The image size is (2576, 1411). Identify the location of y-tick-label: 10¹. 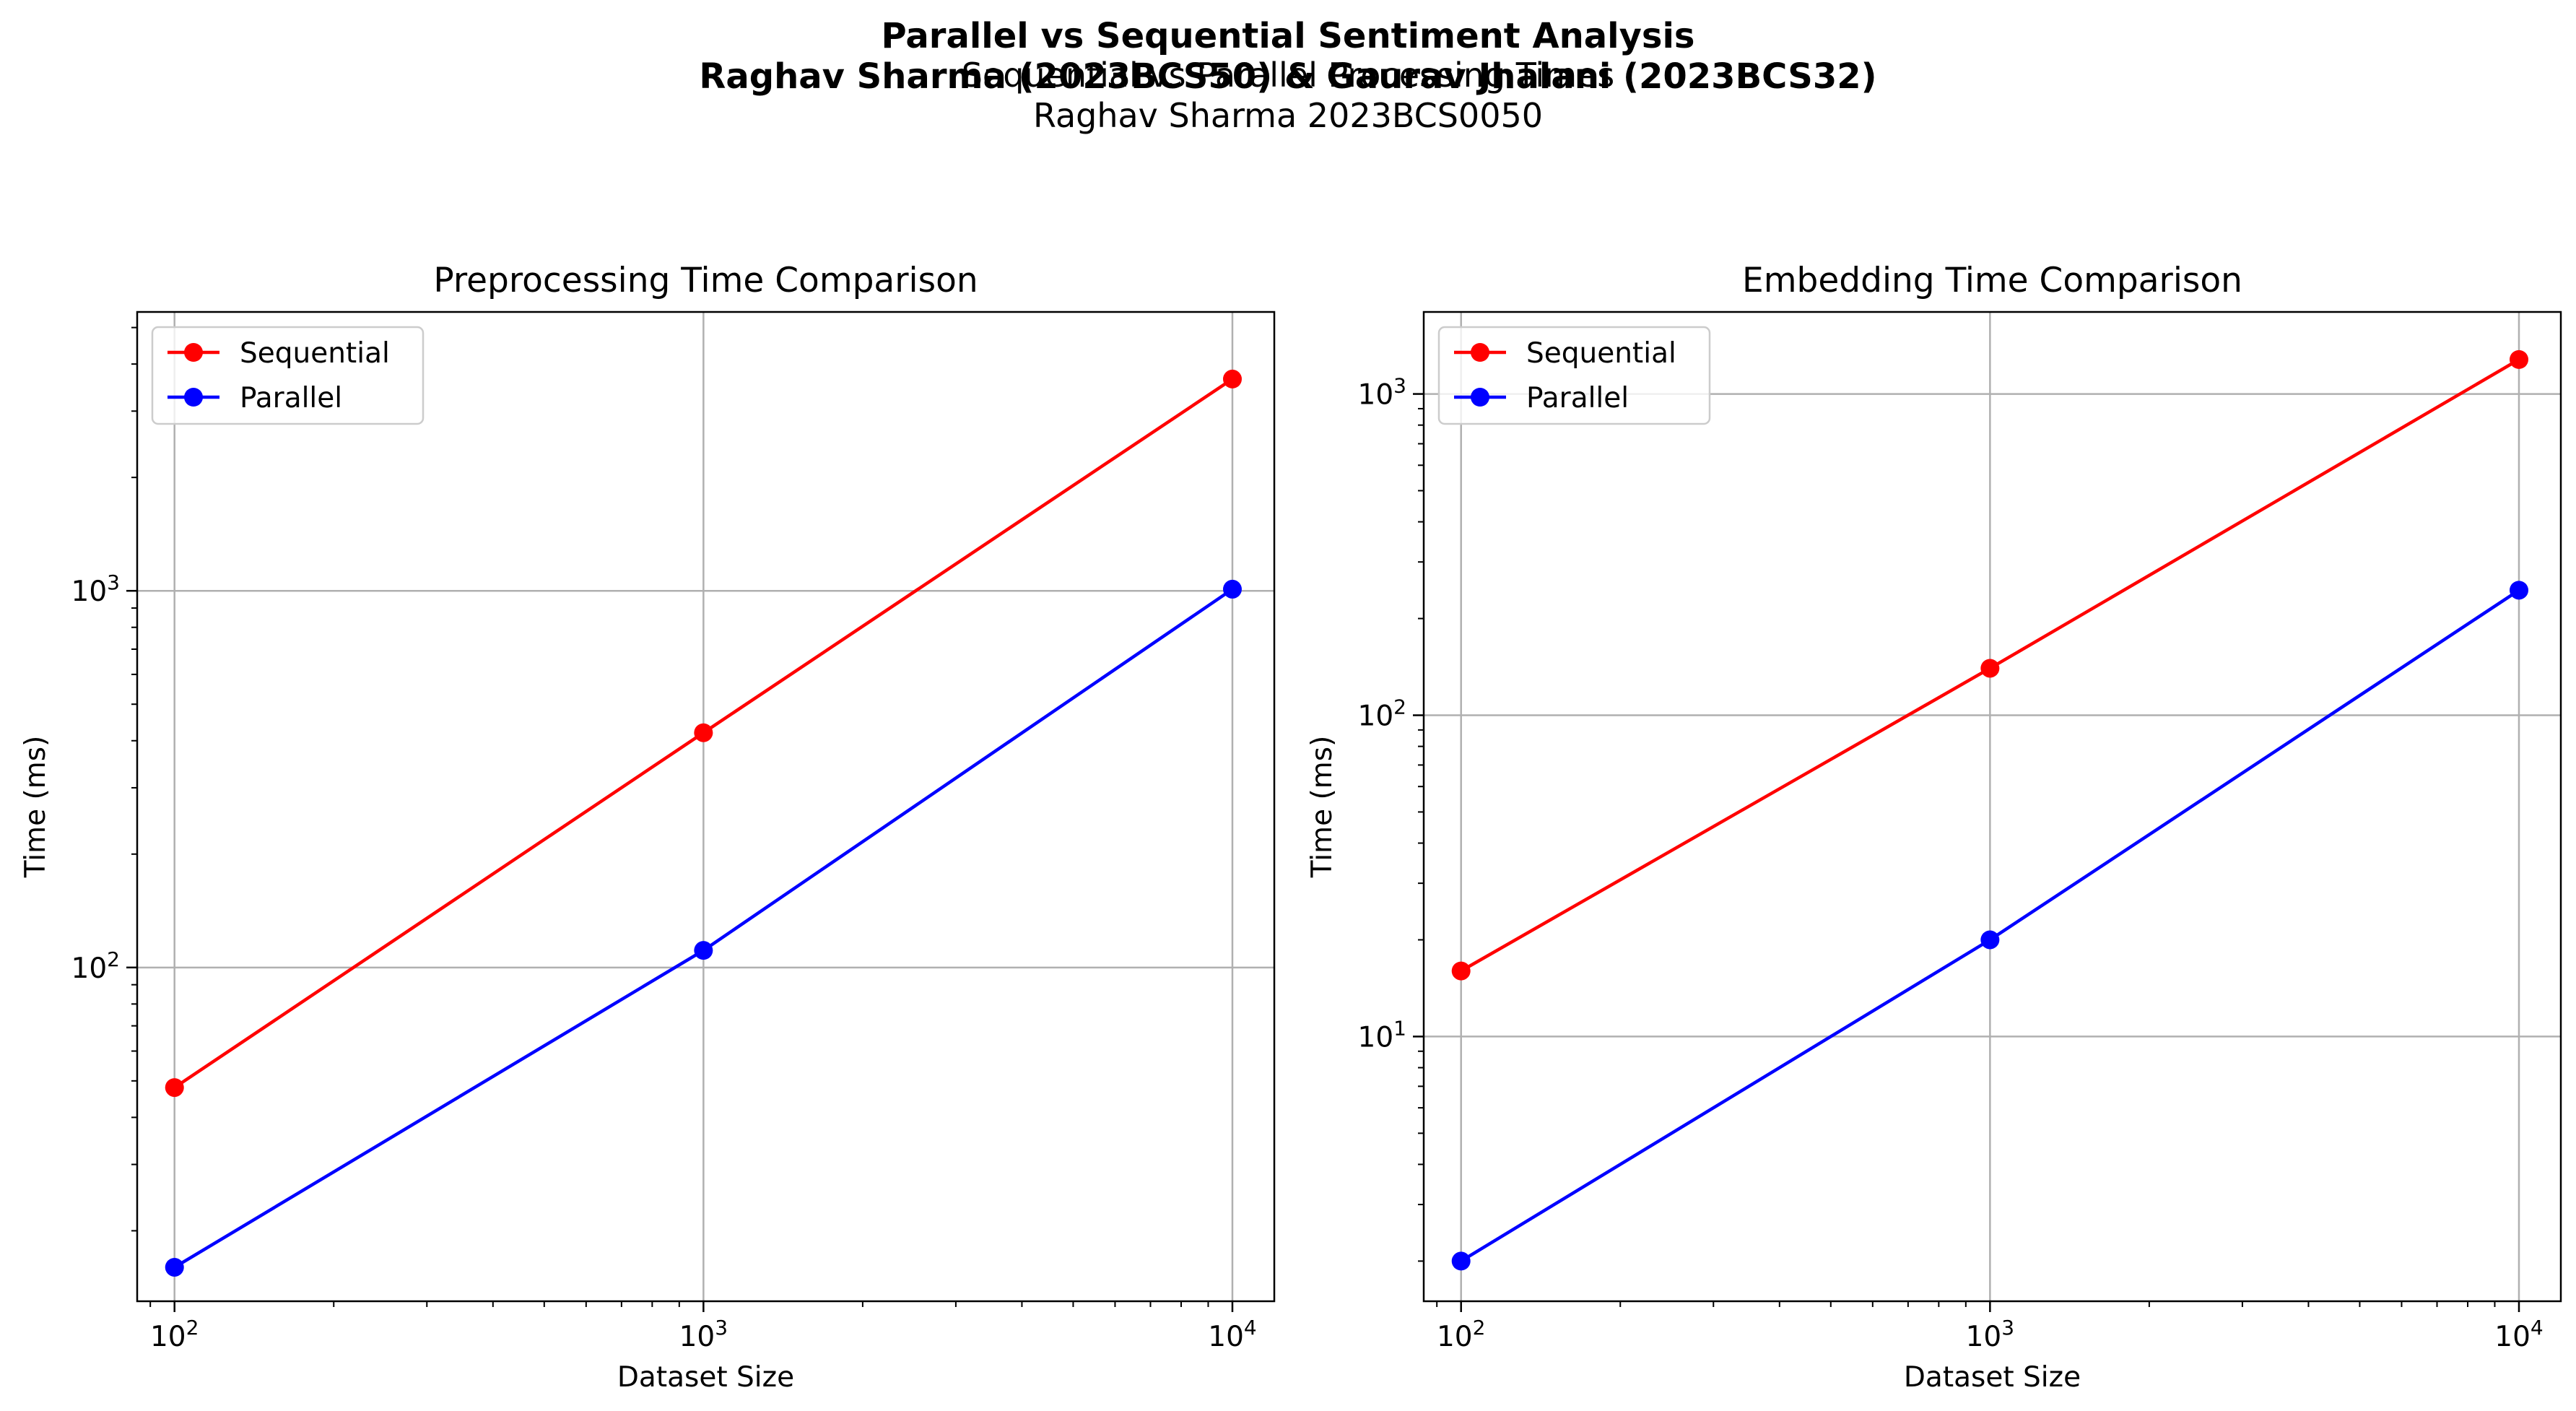
(1382, 1035).